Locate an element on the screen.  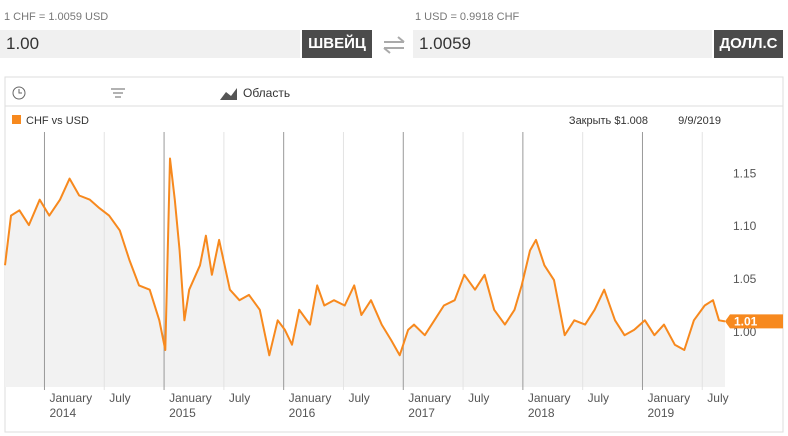
to-currency: ДОЛЛ.С is located at coordinates (748, 44).